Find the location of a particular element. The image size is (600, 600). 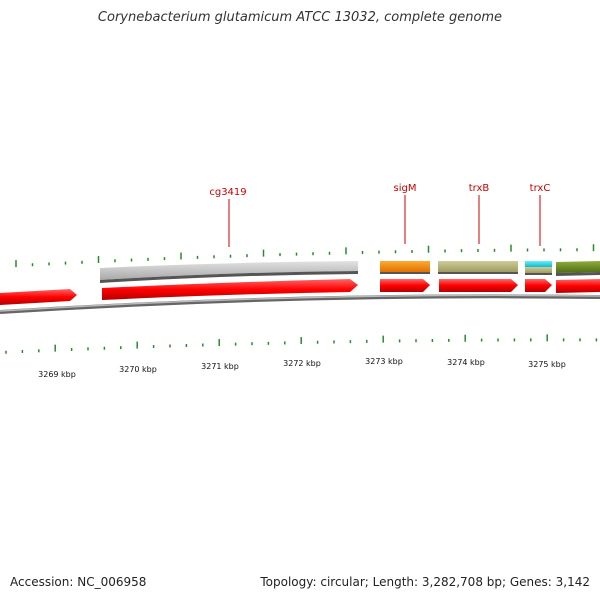

olive-feature-shadow is located at coordinates (578, 274).